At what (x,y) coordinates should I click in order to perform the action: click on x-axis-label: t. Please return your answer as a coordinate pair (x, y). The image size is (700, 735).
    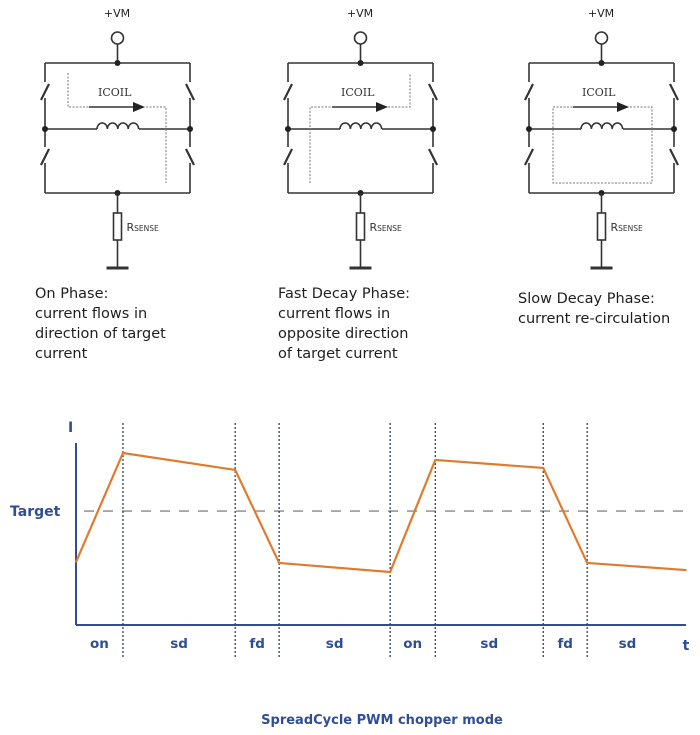
    Looking at the image, I should click on (686, 646).